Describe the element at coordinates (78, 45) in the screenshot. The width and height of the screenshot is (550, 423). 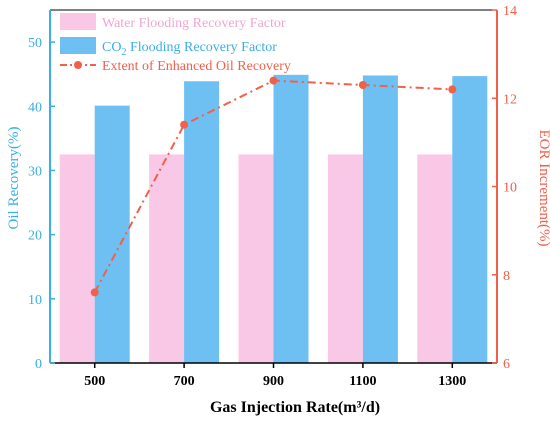
I see `legend-swatch-co2` at that location.